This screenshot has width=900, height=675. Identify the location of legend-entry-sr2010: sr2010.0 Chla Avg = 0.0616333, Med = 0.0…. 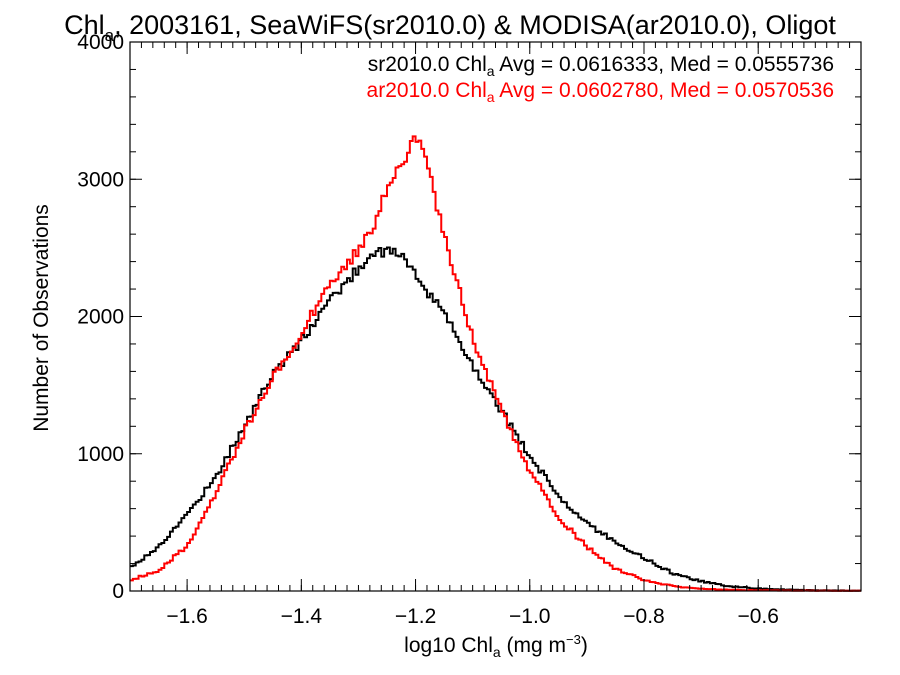
(601, 66).